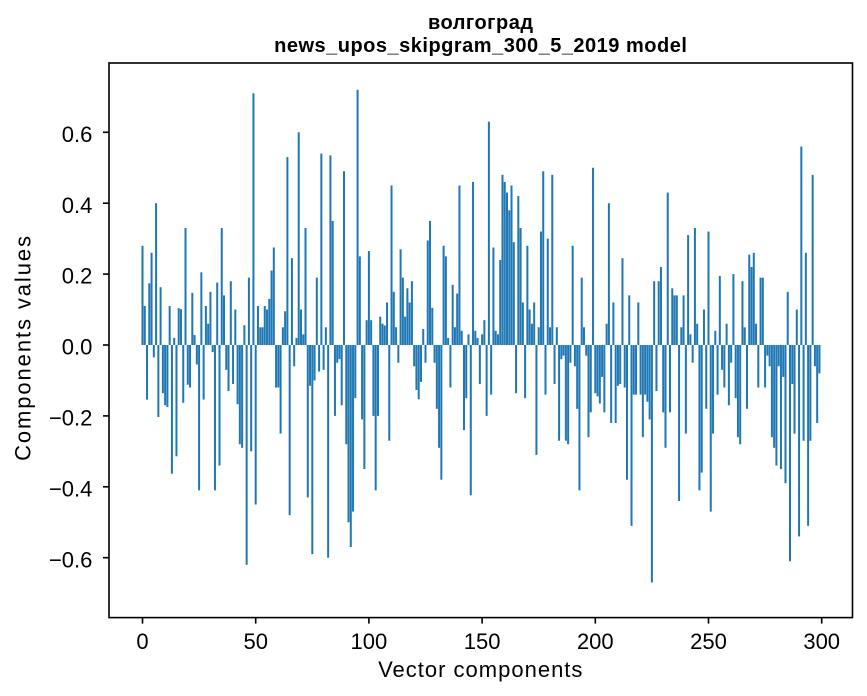  I want to click on svg-text: −0.6, so click(70, 559).